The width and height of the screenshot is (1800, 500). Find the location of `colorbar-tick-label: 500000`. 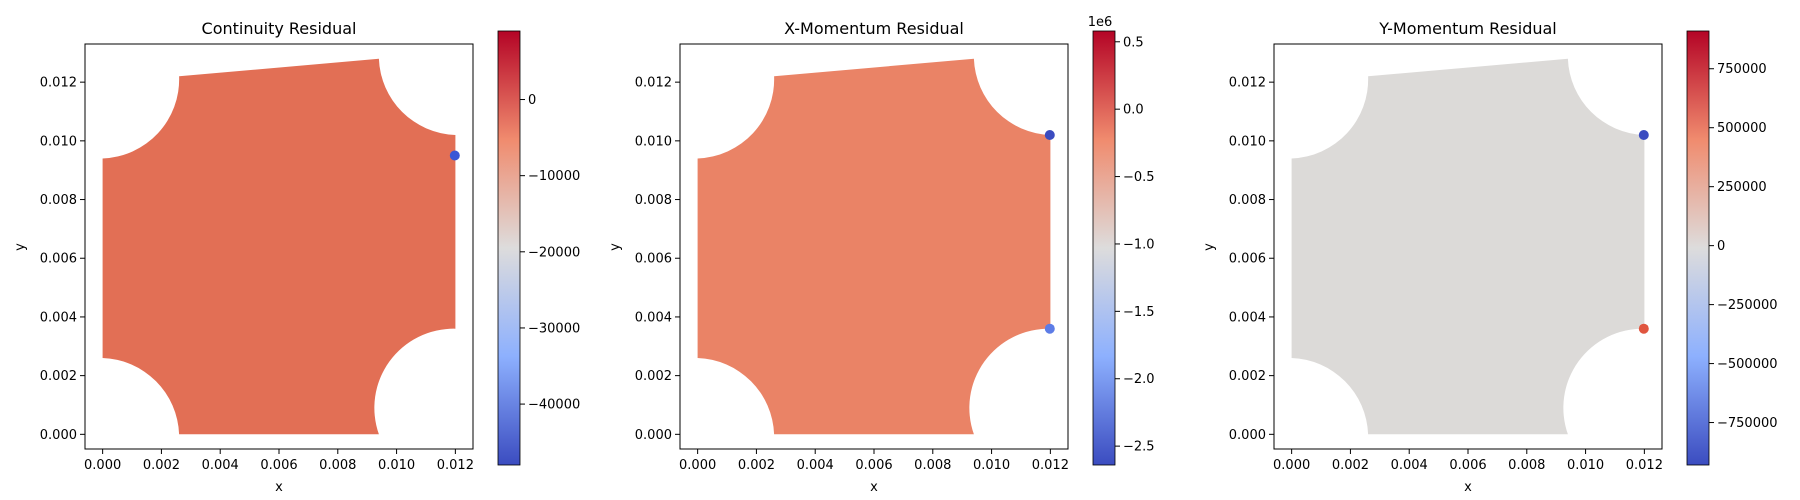

colorbar-tick-label: 500000 is located at coordinates (1742, 128).